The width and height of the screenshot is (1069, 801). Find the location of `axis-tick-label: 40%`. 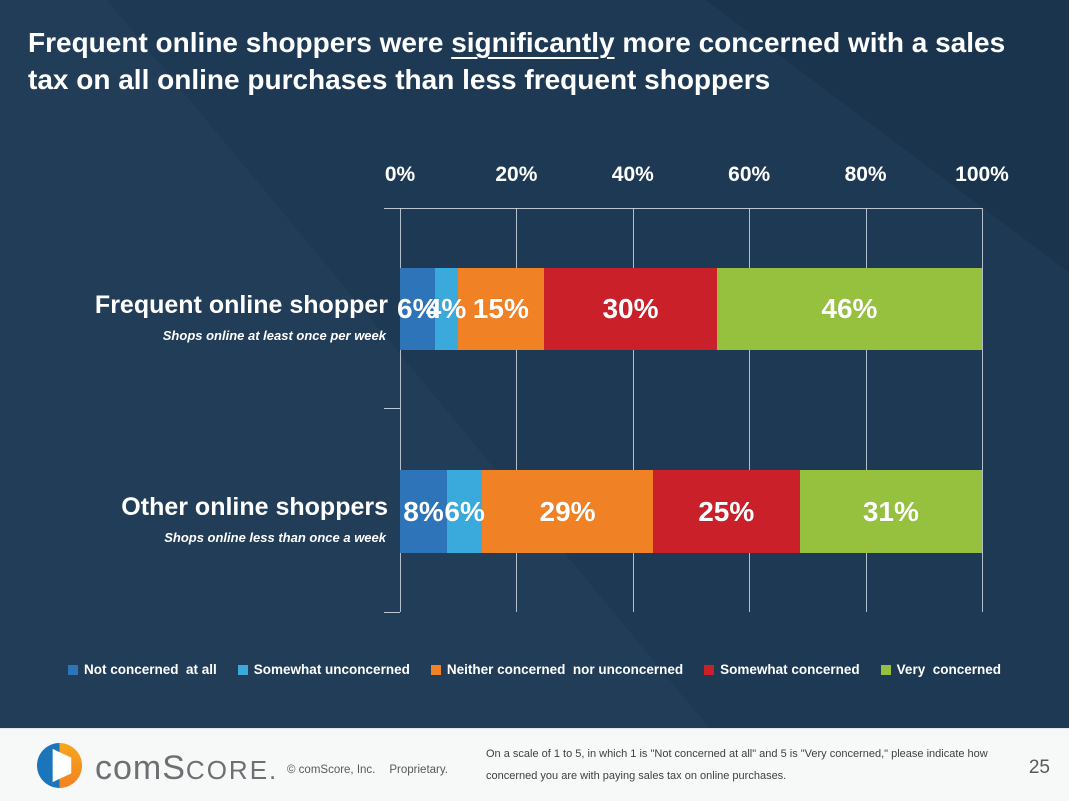

axis-tick-label: 40% is located at coordinates (632, 174).